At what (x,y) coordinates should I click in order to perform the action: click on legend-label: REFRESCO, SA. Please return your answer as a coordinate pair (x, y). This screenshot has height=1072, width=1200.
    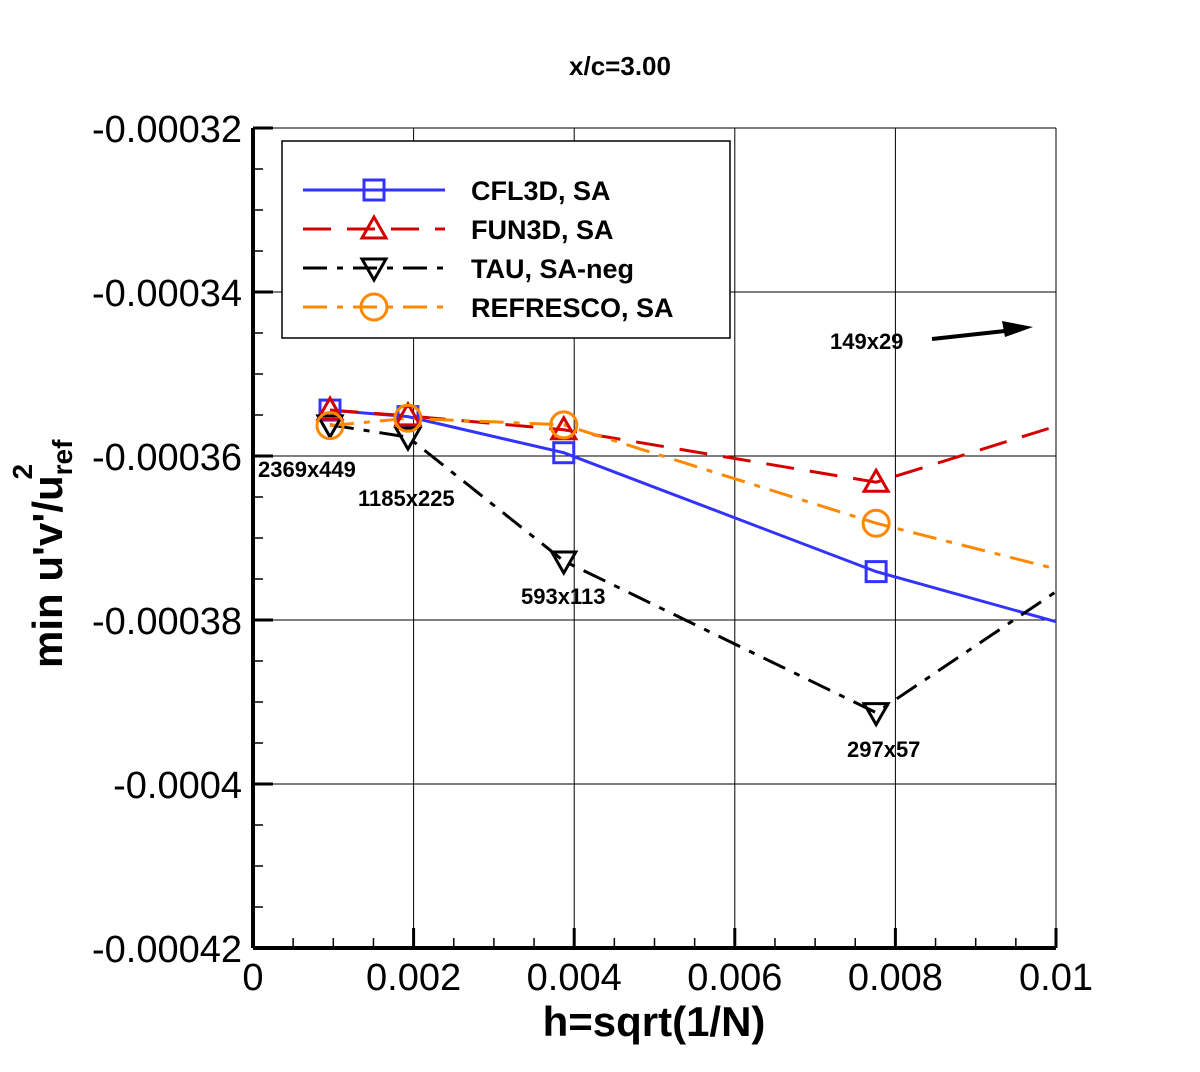
    Looking at the image, I should click on (572, 308).